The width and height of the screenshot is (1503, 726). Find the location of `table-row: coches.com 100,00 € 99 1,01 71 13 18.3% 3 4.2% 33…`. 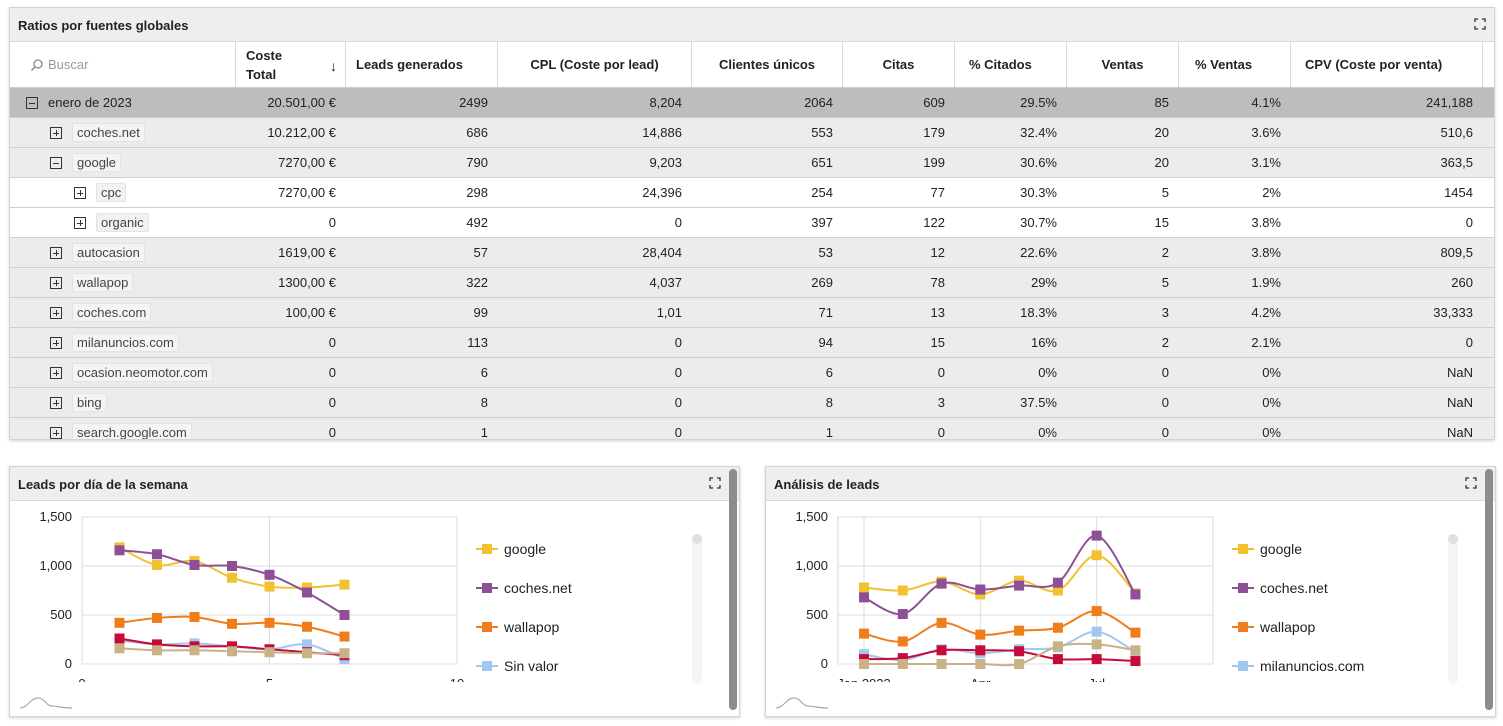

table-row: coches.com 100,00 € 99 1,01 71 13 18.3% 3 4.2% 33… is located at coordinates (752, 313).